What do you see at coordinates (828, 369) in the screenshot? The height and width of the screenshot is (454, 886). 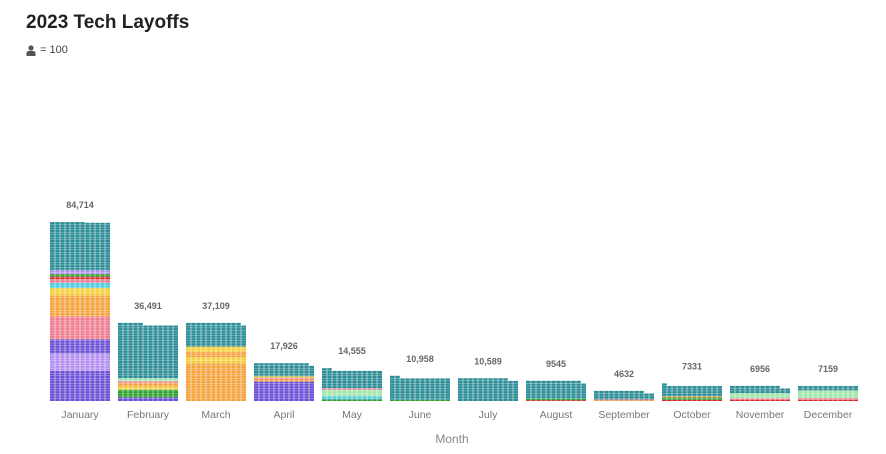 I see `value-label: 7159` at bounding box center [828, 369].